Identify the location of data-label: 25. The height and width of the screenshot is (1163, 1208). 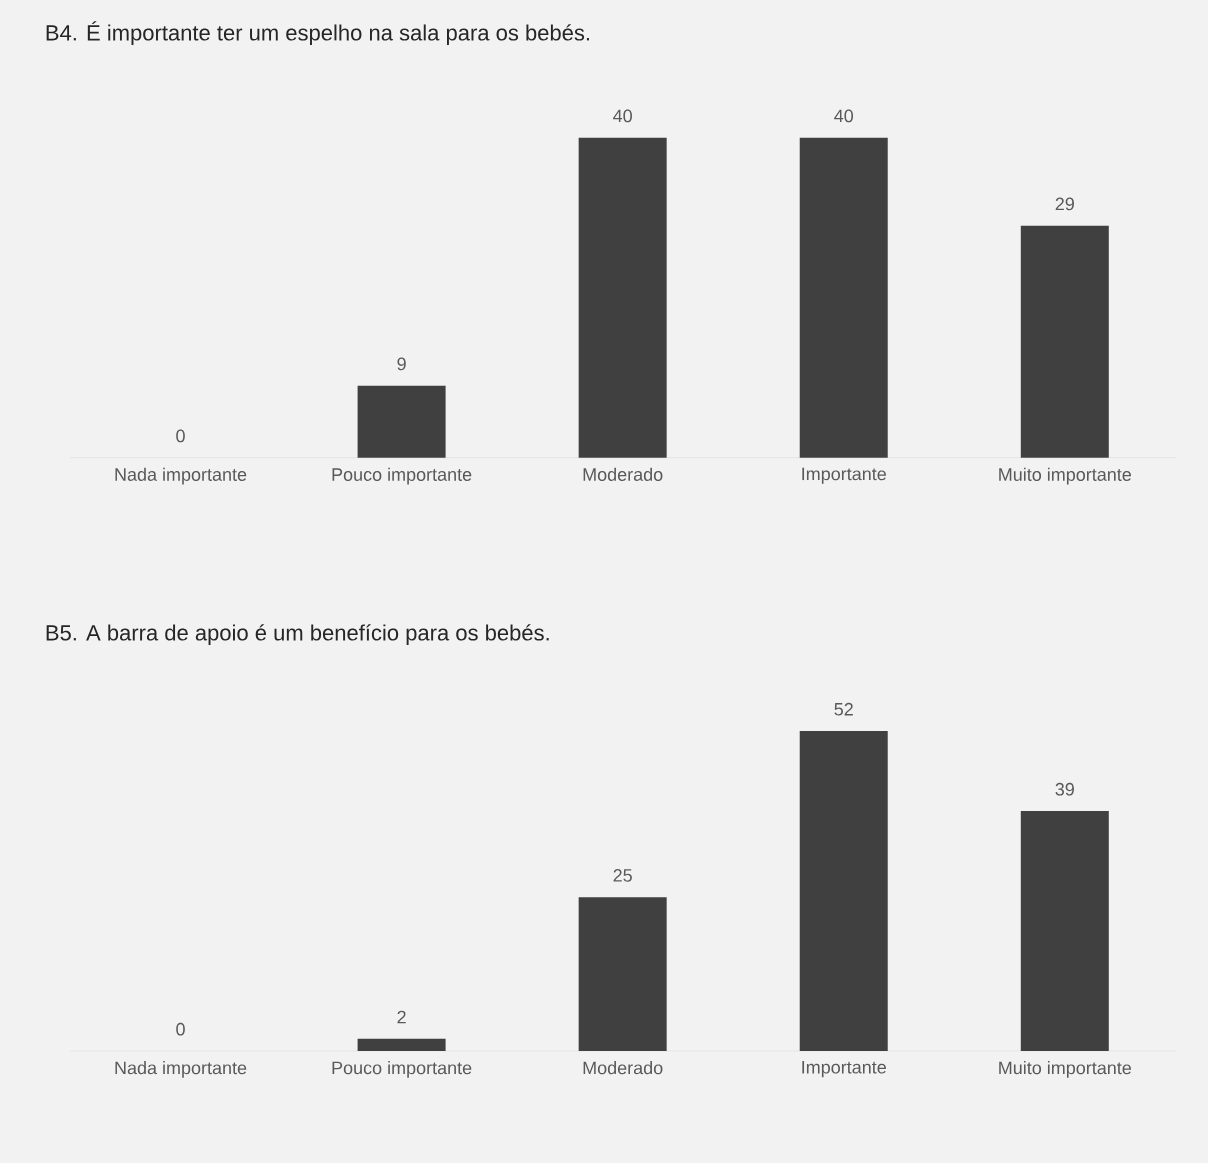
(622, 875).